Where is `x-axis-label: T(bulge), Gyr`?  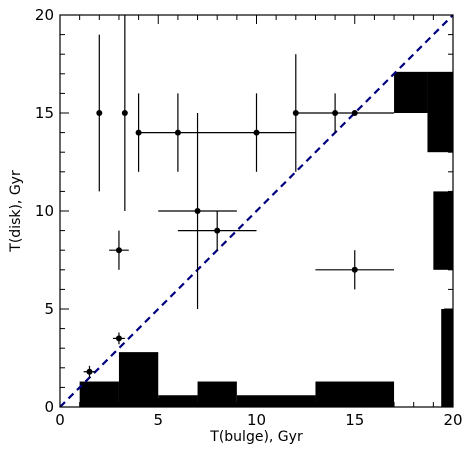
x-axis-label: T(bulge), Gyr is located at coordinates (256, 437).